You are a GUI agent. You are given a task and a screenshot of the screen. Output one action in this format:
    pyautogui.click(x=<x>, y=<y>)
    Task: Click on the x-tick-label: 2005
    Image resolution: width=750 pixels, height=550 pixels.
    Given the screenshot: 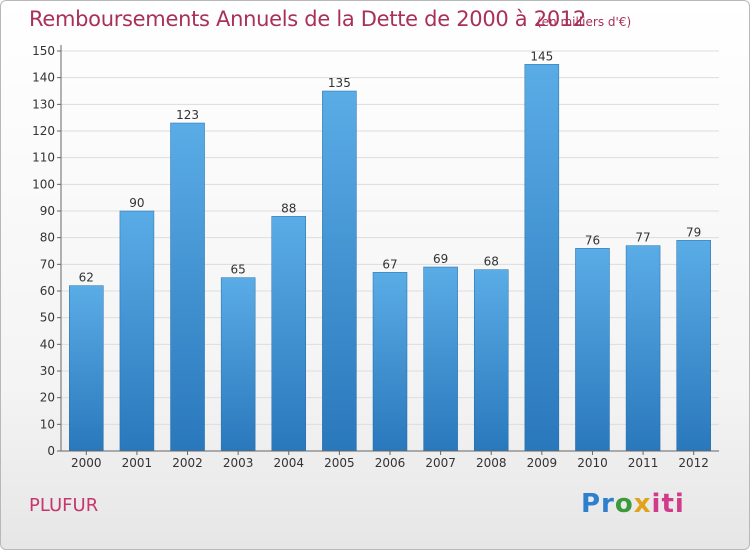 What is the action you would take?
    pyautogui.click(x=339, y=463)
    